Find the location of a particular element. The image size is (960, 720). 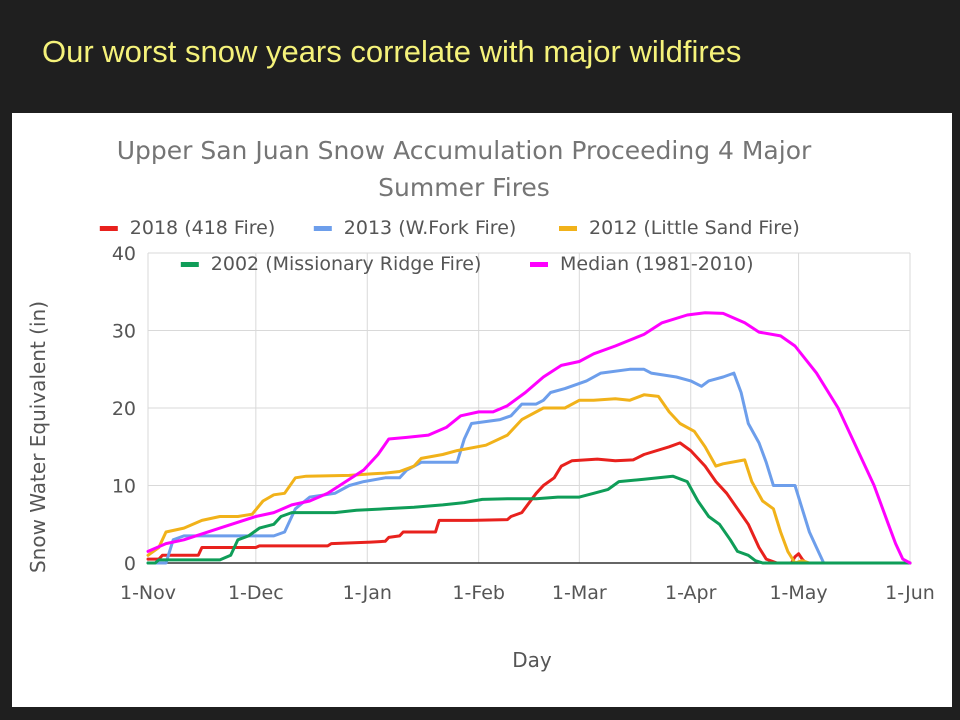

x-tick-label: 1-Dec is located at coordinates (256, 593).